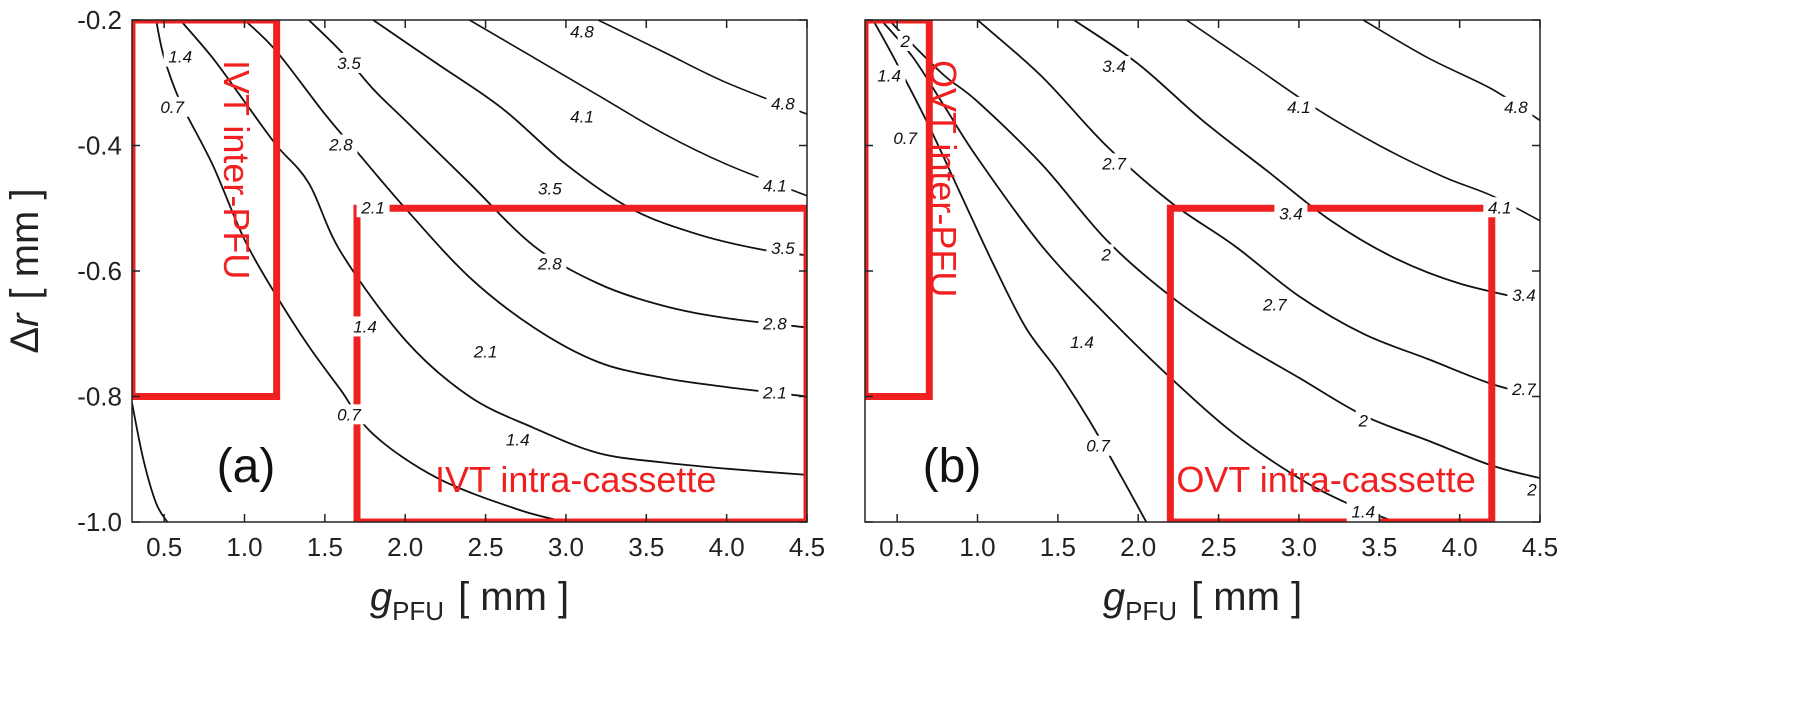 This screenshot has width=1805, height=724. Describe the element at coordinates (206, 210) in the screenshot. I see `region-box-inter-pfu` at that location.